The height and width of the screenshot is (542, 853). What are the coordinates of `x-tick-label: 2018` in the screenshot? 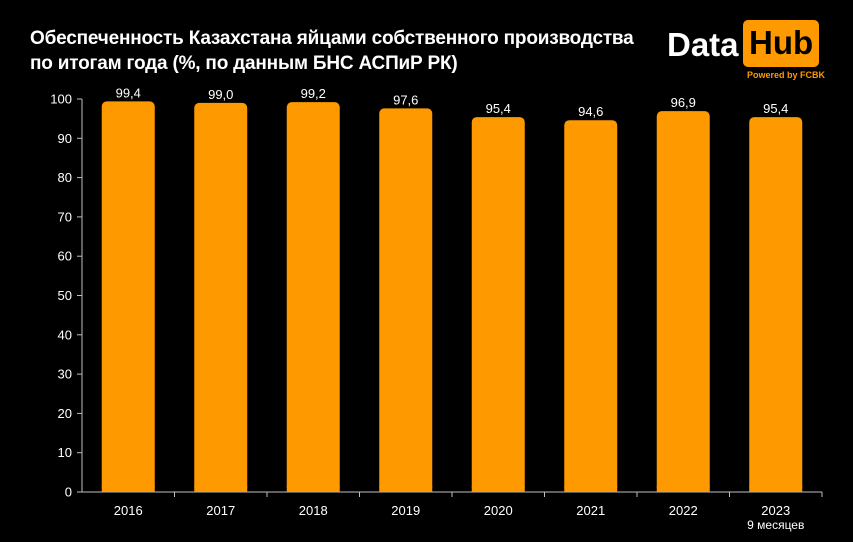 It's located at (313, 510).